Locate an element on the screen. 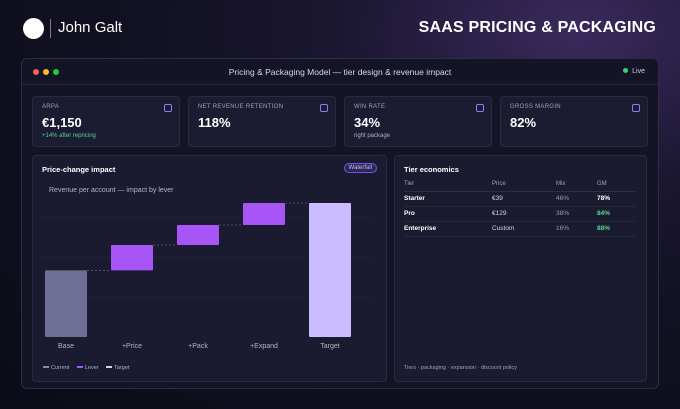 The image size is (680, 409). x-axis-label: +Price is located at coordinates (132, 346).